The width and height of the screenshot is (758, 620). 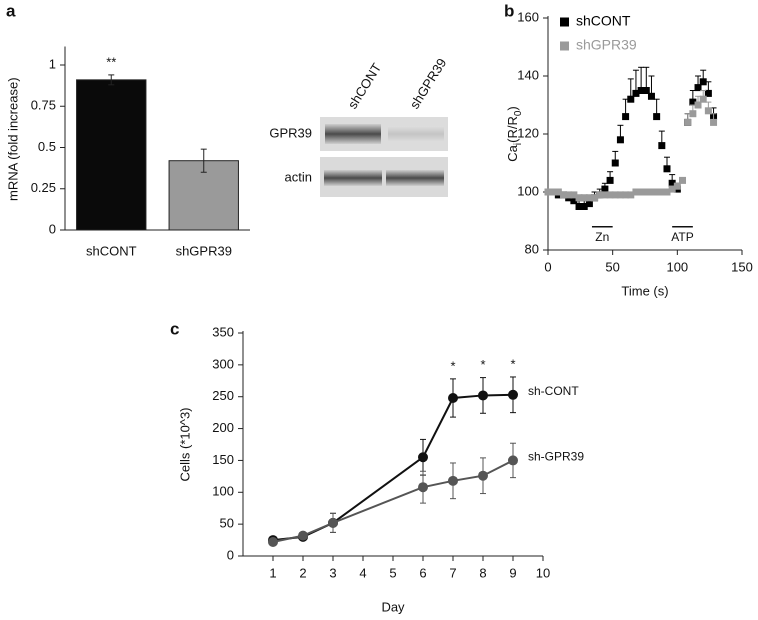 I want to click on x-axis-label: Day, so click(x=393, y=606).